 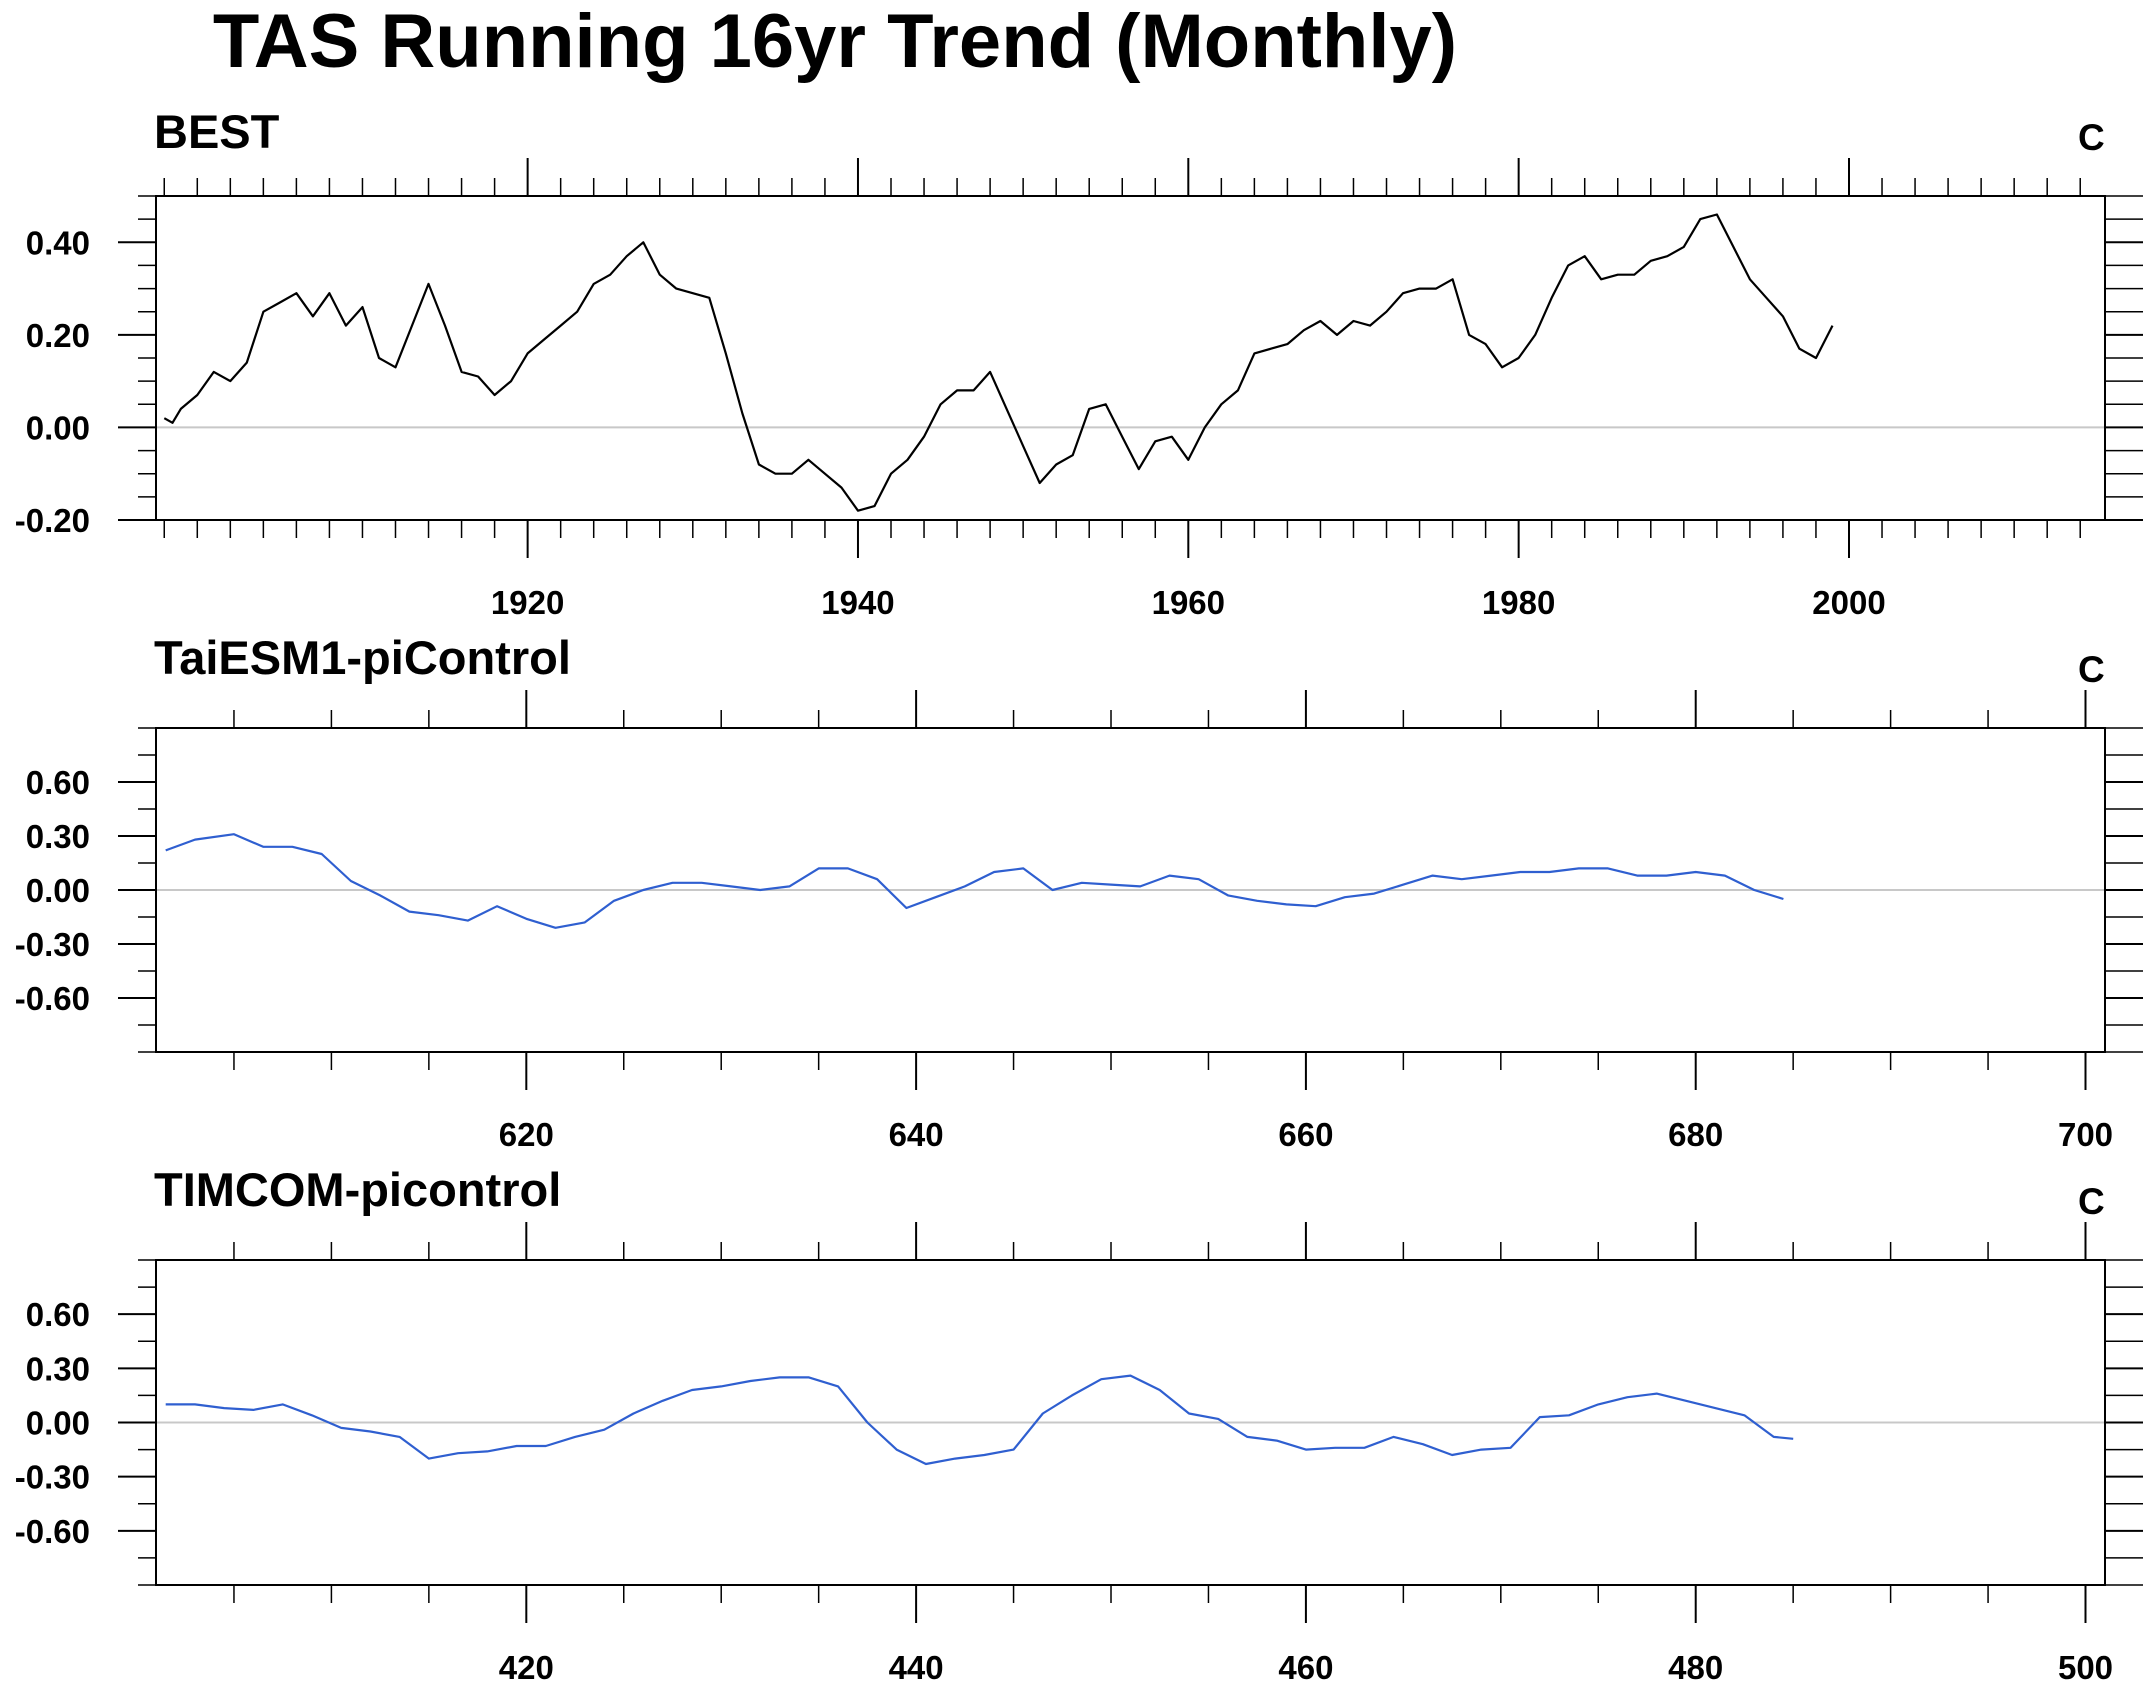 I want to click on best-series-line, so click(x=998, y=362).